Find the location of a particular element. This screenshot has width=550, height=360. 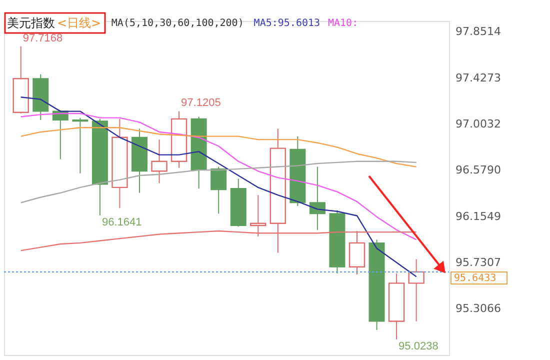

y-tick-label: 97.0032 is located at coordinates (478, 124).